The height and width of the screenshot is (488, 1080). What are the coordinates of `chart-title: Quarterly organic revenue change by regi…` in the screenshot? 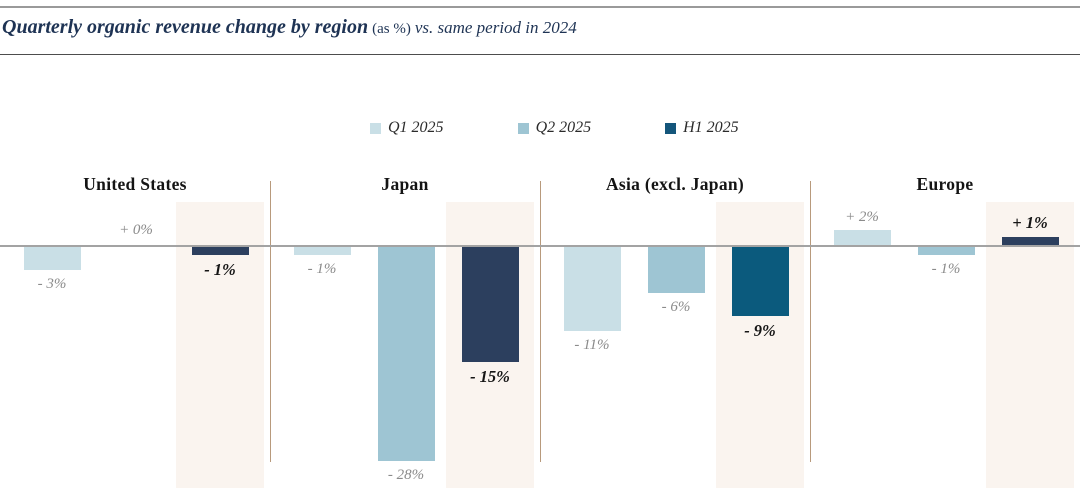 It's located at (289, 27).